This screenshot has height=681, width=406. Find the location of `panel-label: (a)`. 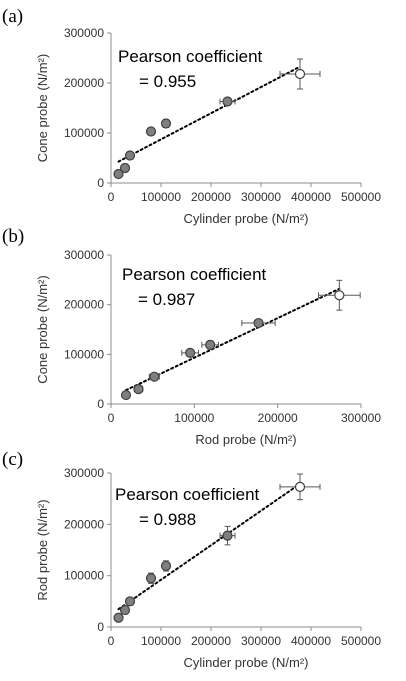

panel-label: (a) is located at coordinates (12, 16).